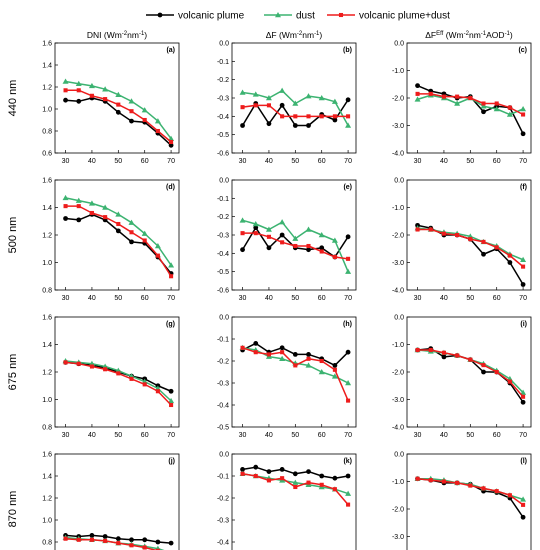 The image size is (540, 550). Describe the element at coordinates (145, 35) in the screenshot. I see `column-title-0-end: )` at that location.